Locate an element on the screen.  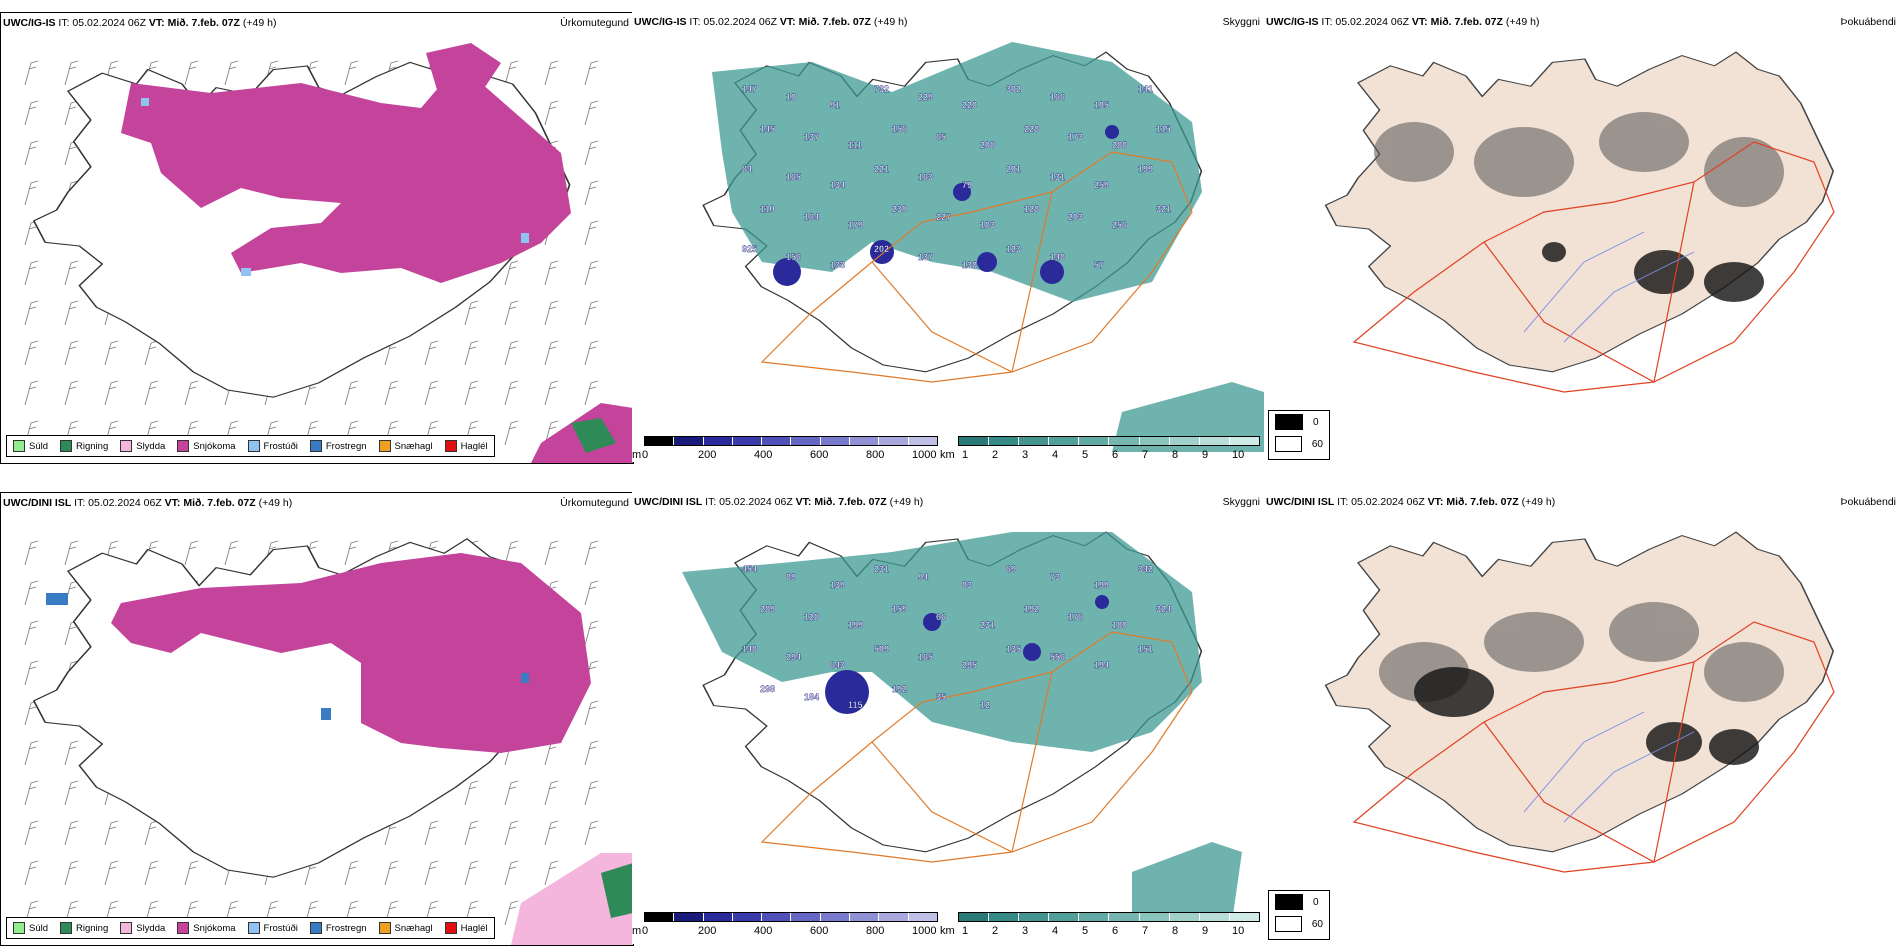
cloudbase-tick: 0 is located at coordinates (645, 931).